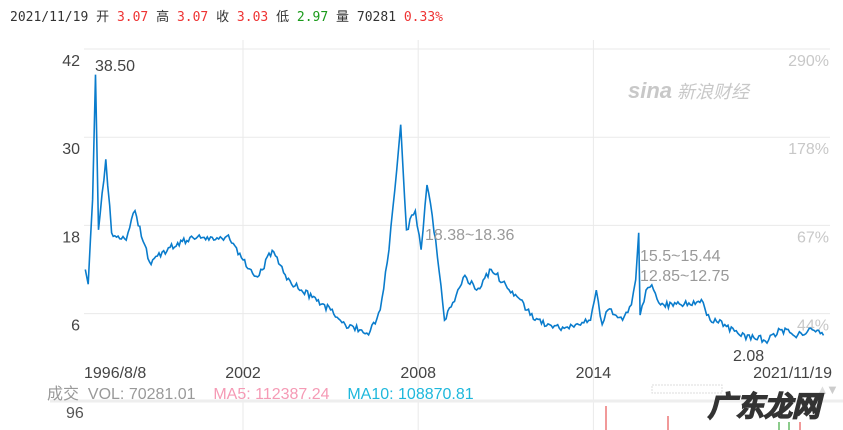 The width and height of the screenshot is (843, 430). What do you see at coordinates (271, 394) in the screenshot?
I see `ma5-value: MA5: 112387.24` at bounding box center [271, 394].